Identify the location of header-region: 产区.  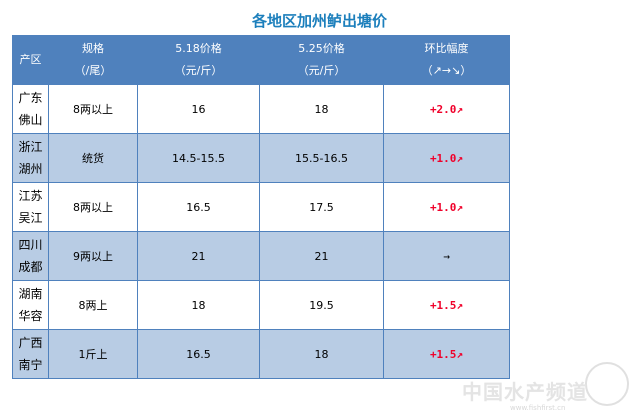
(30, 60).